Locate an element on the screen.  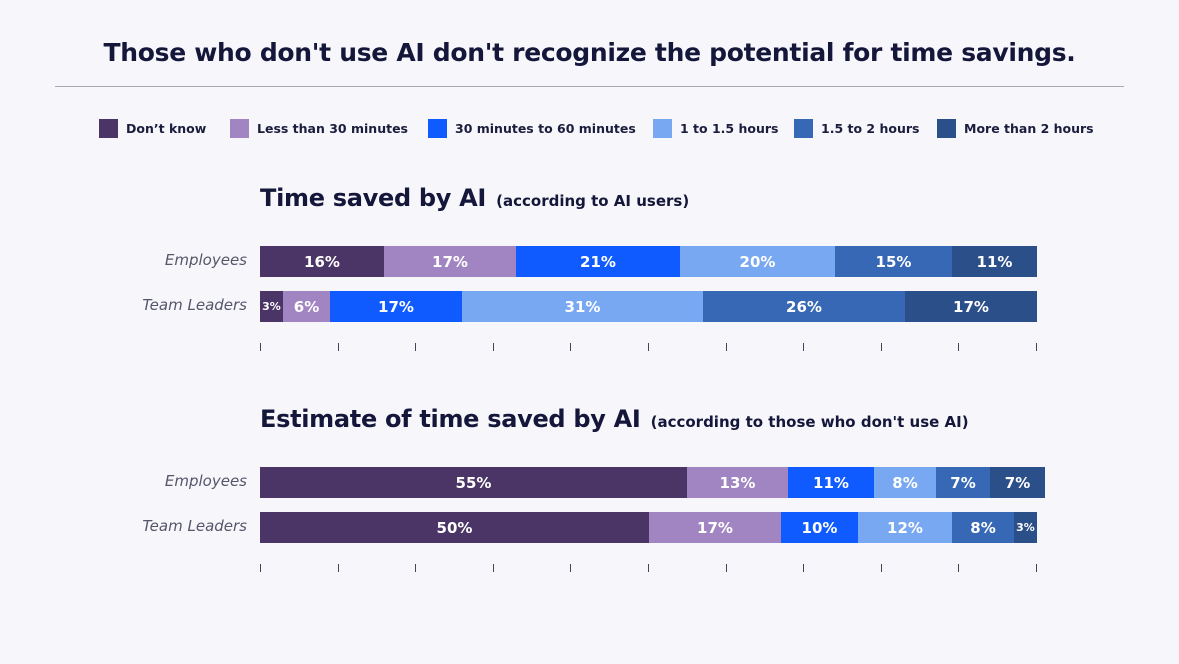
data-label: 55% is located at coordinates (473, 482).